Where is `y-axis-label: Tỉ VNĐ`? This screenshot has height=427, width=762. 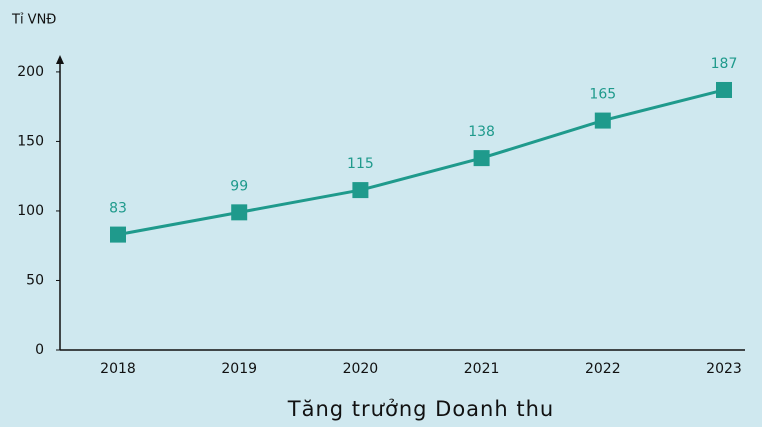
y-axis-label: Tỉ VNĐ is located at coordinates (33, 20).